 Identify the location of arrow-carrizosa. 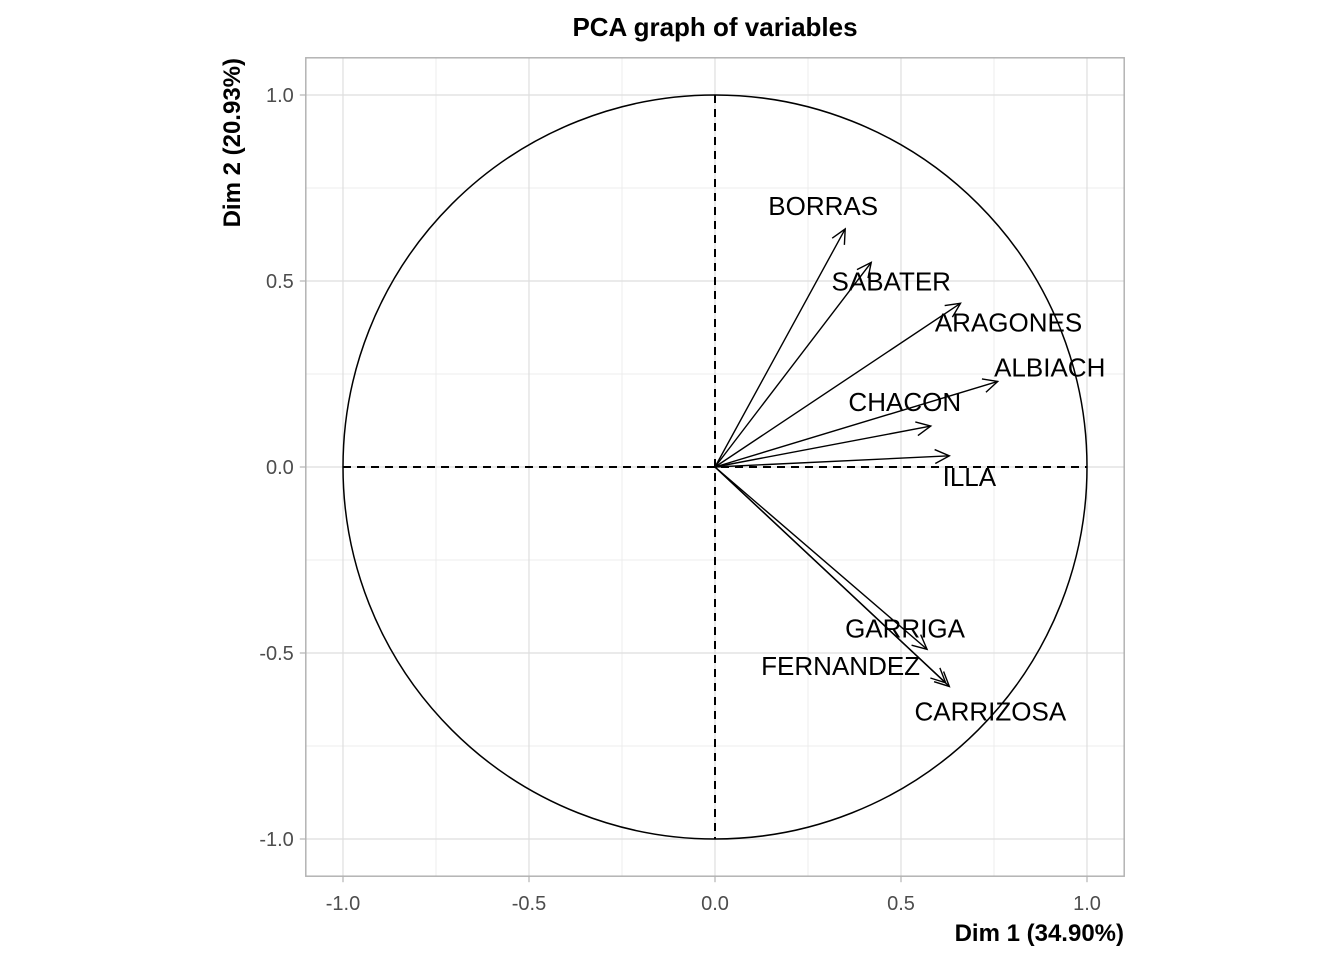
(832, 576).